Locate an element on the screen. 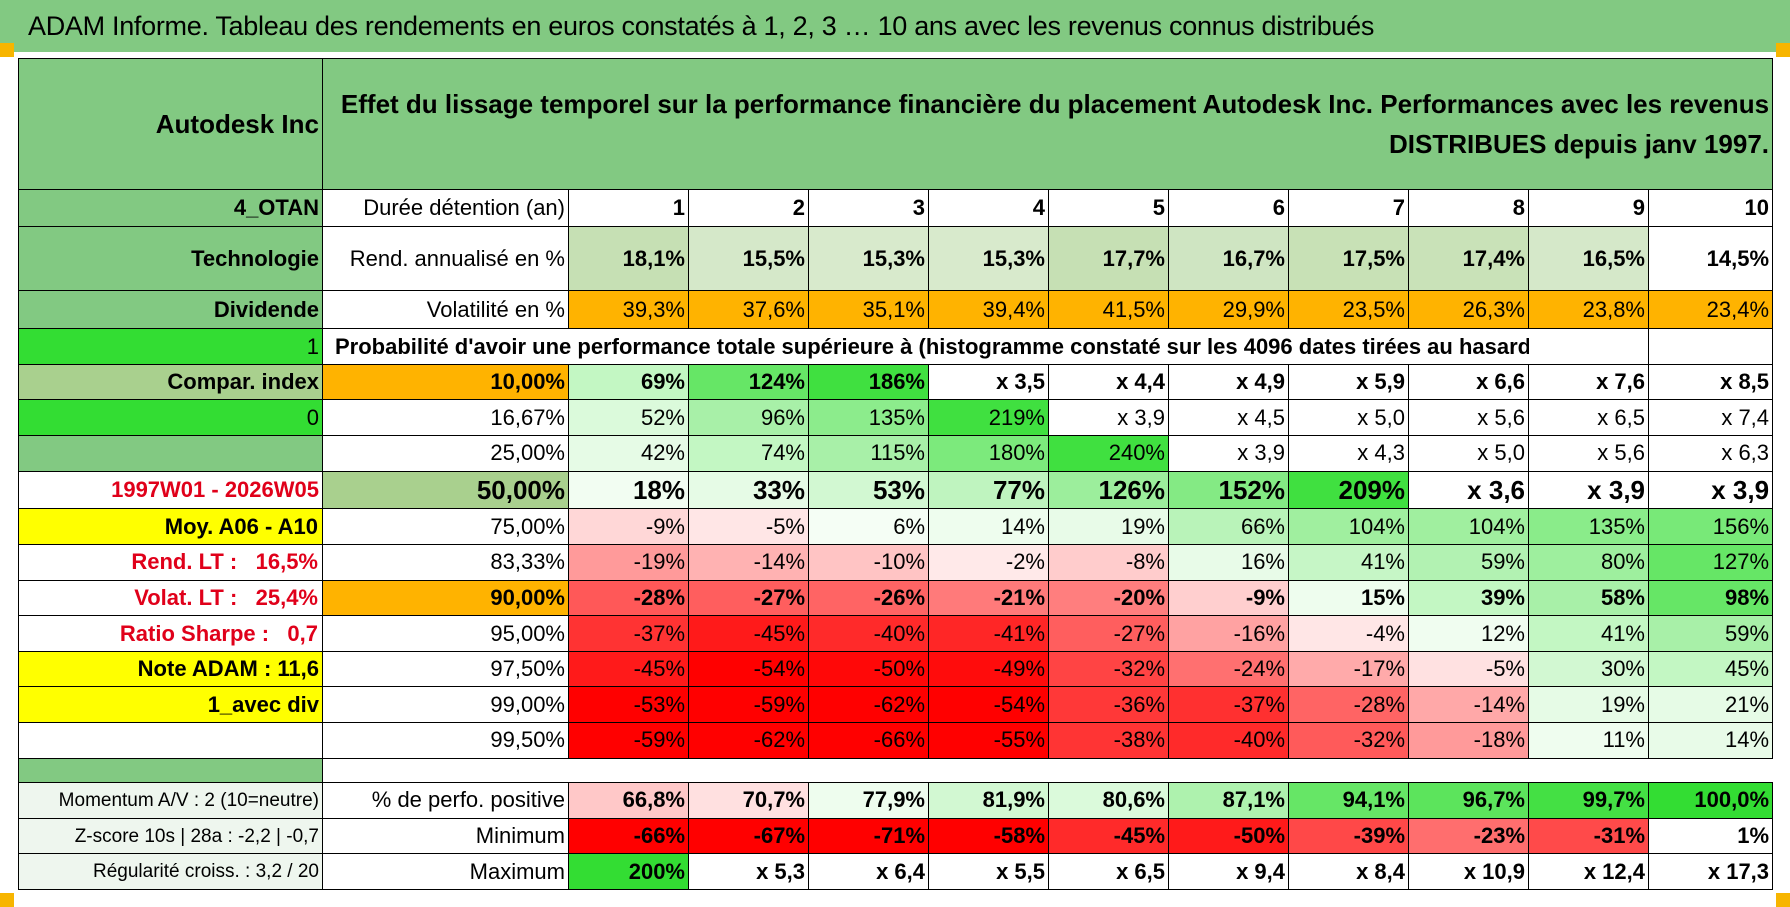 The height and width of the screenshot is (907, 1790). probability-value: 80% is located at coordinates (1588, 562).